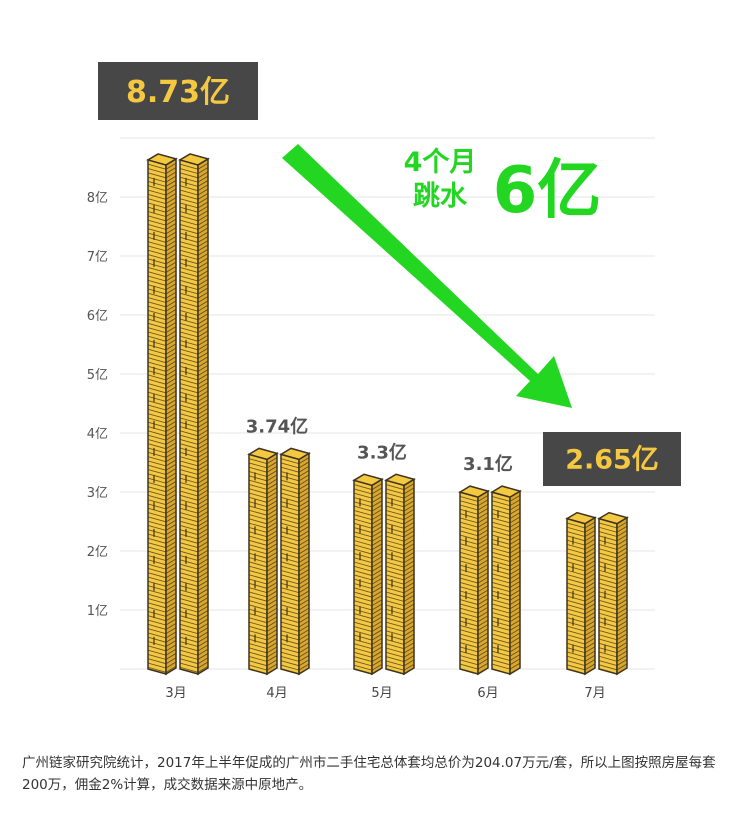 This screenshot has width=750, height=839. What do you see at coordinates (276, 693) in the screenshot?
I see `x-category-label: 4月` at bounding box center [276, 693].